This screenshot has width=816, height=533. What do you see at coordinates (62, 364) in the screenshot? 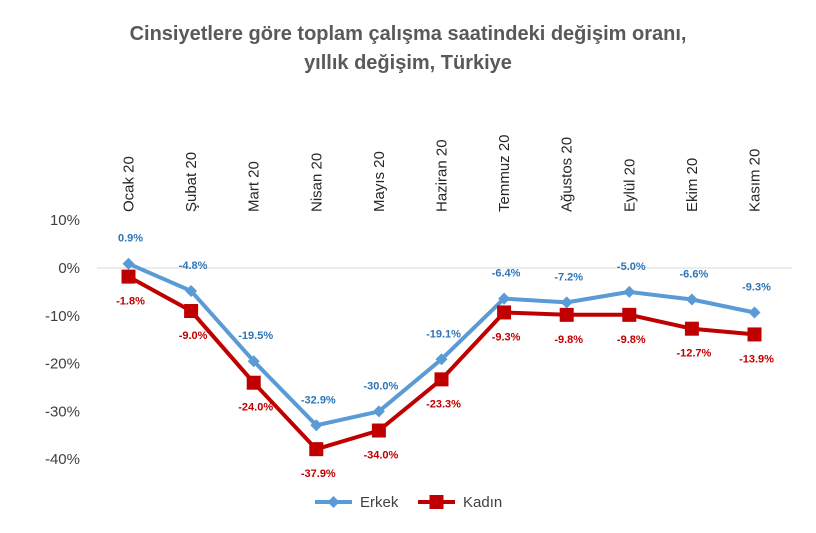
I see `y-tick-label: -20%` at bounding box center [62, 364].